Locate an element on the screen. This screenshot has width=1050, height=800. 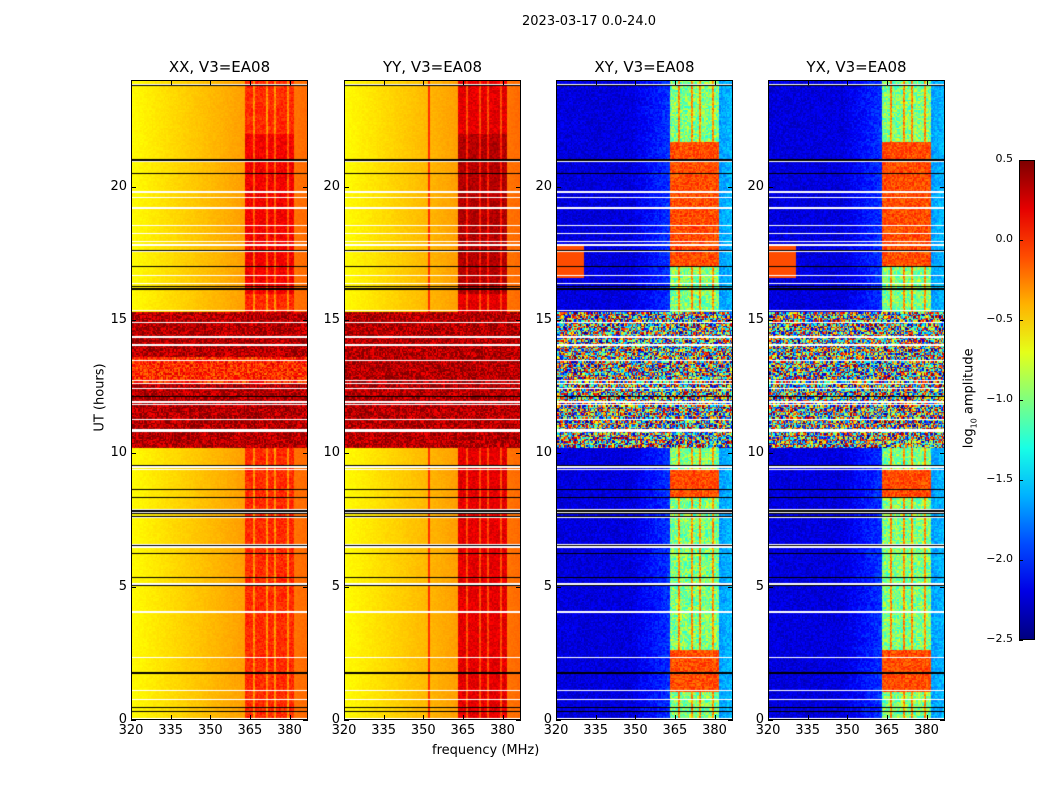
colorbar-tick-label: −0.5 is located at coordinates (999, 318).